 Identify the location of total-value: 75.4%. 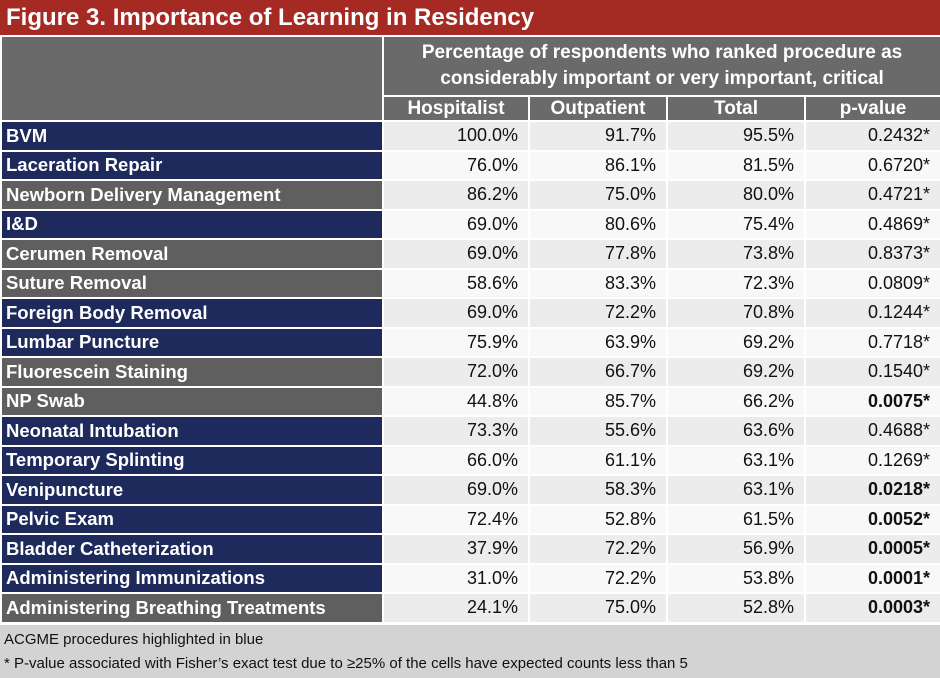
(736, 224).